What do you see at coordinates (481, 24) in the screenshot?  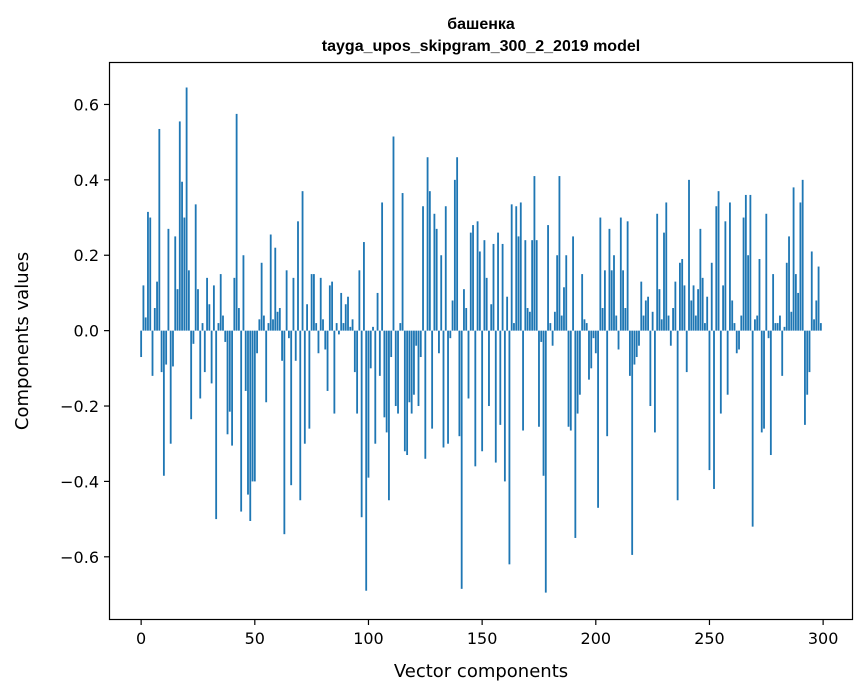 I see `chart-title: башенка` at bounding box center [481, 24].